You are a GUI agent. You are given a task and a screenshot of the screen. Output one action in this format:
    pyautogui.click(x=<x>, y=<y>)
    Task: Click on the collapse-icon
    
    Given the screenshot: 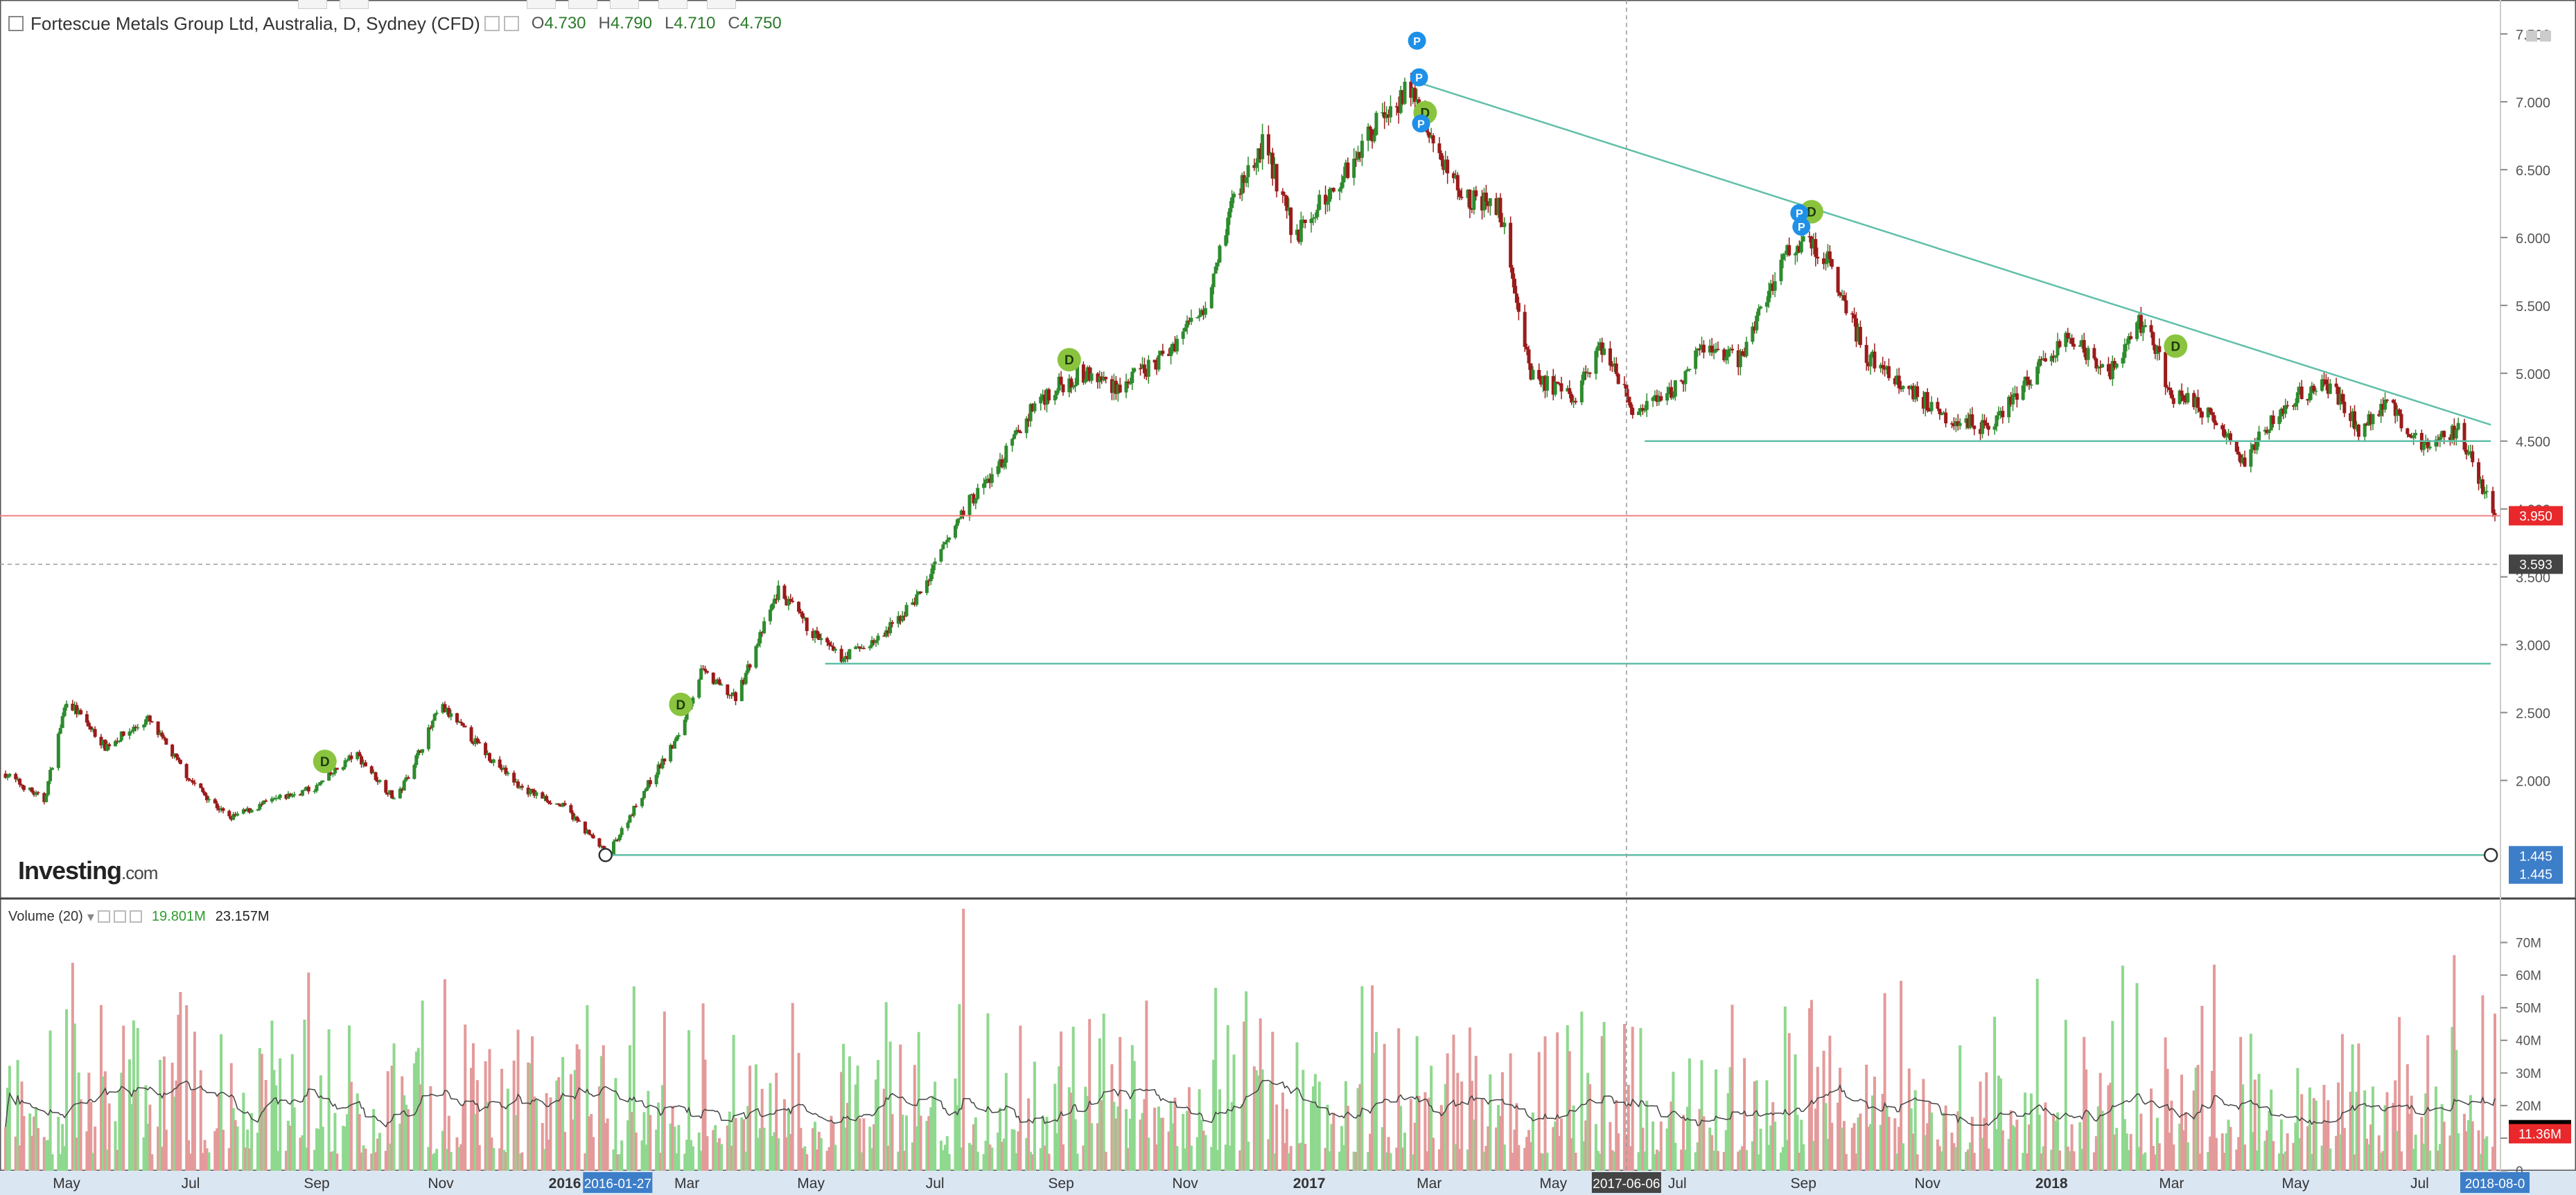 What is the action you would take?
    pyautogui.click(x=16, y=23)
    